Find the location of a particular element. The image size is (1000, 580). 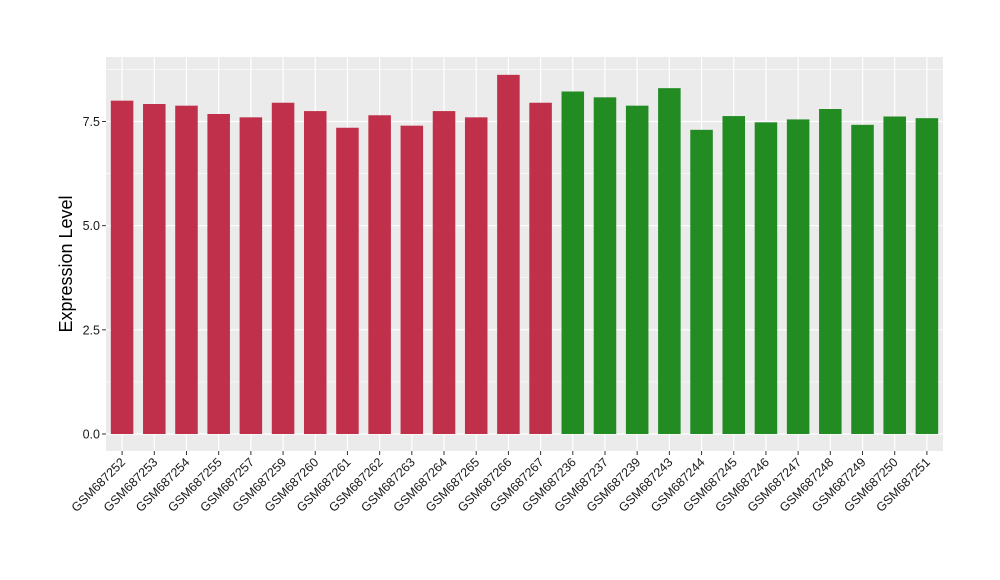

y-tick-label: 5.0 is located at coordinates (91, 226).